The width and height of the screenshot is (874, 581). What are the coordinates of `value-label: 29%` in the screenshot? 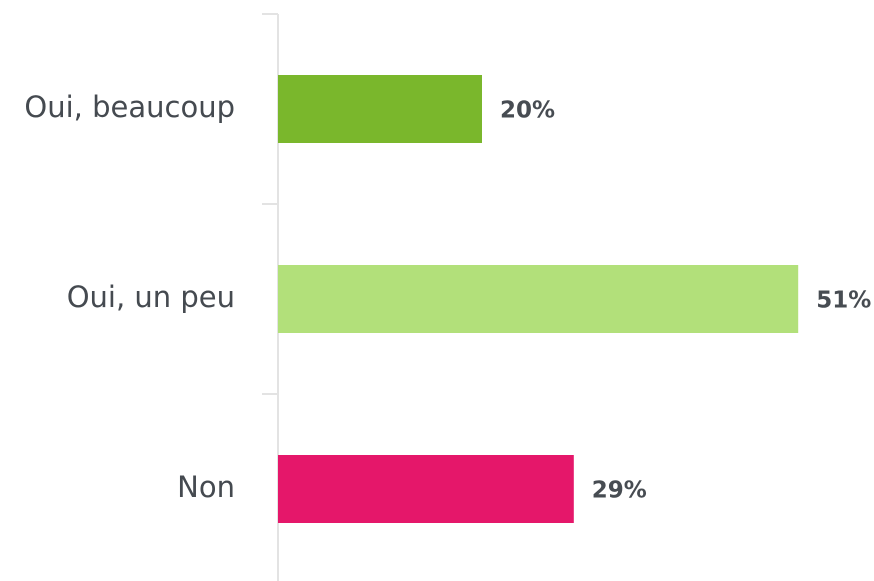 It's located at (619, 491).